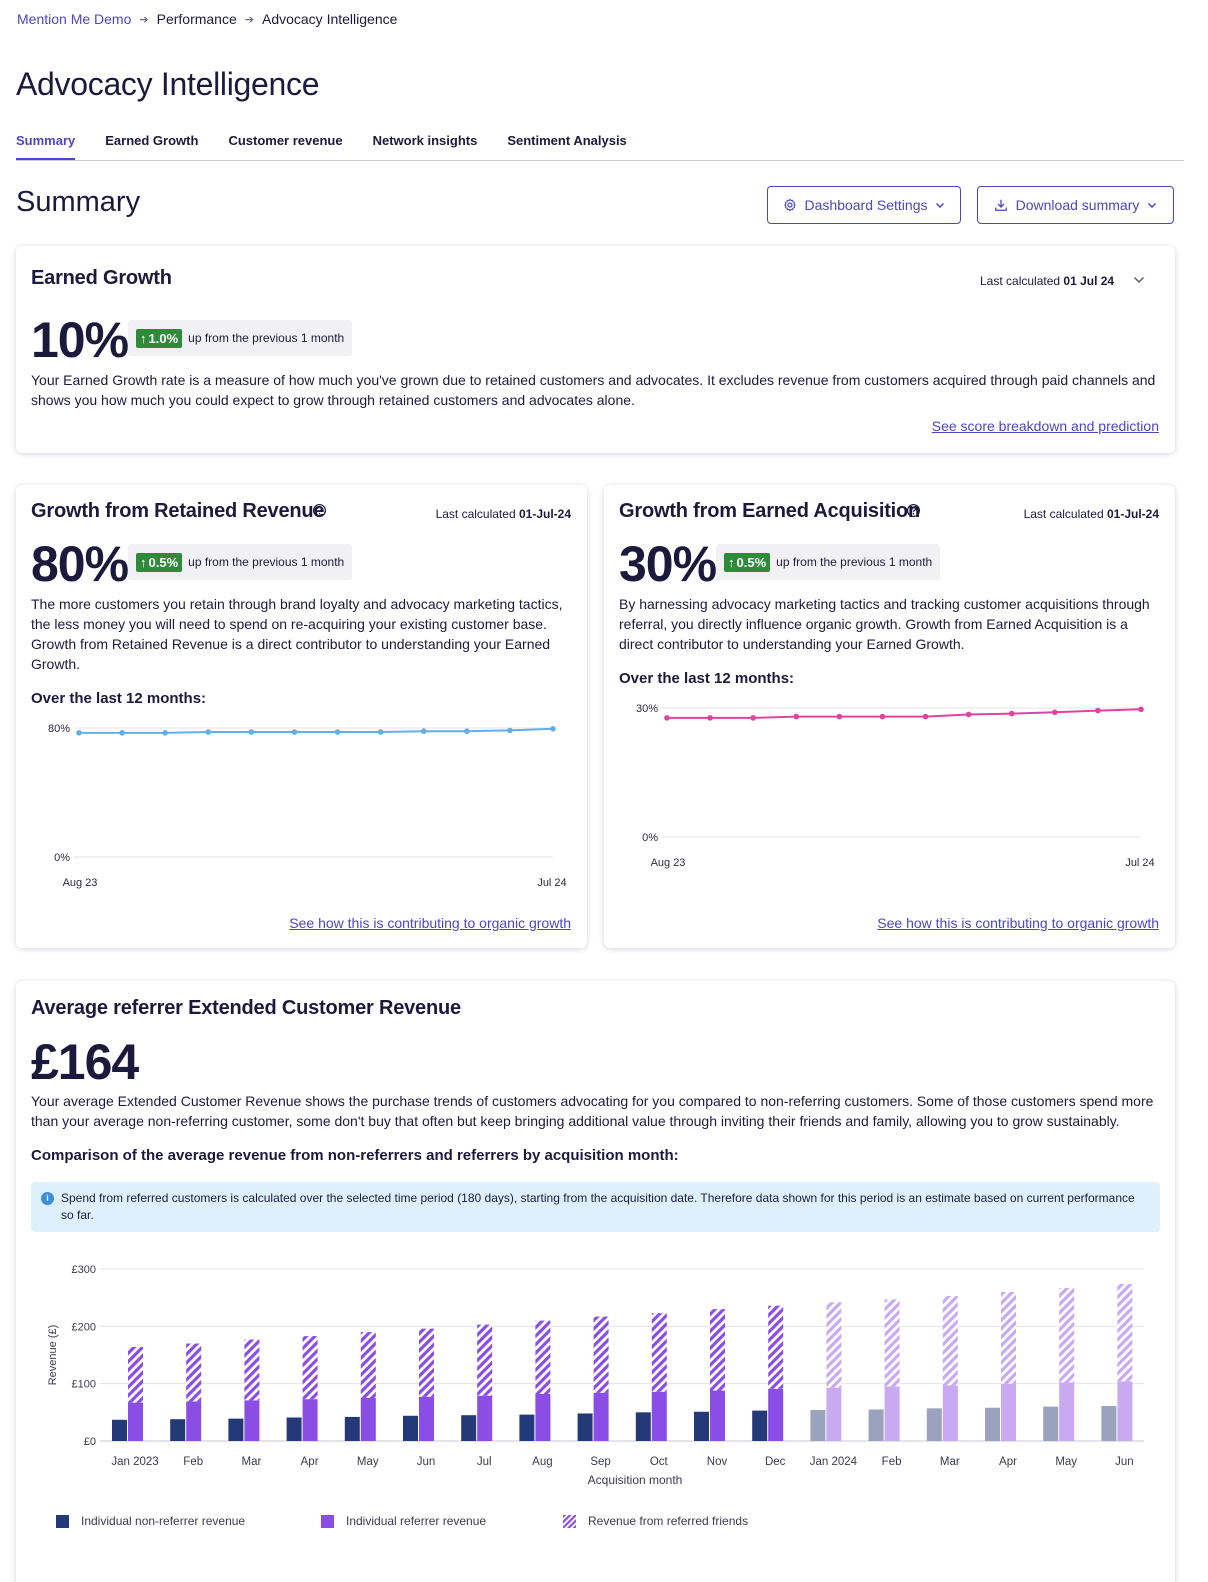  Describe the element at coordinates (1139, 280) in the screenshot. I see `chevron-down-icon` at that location.